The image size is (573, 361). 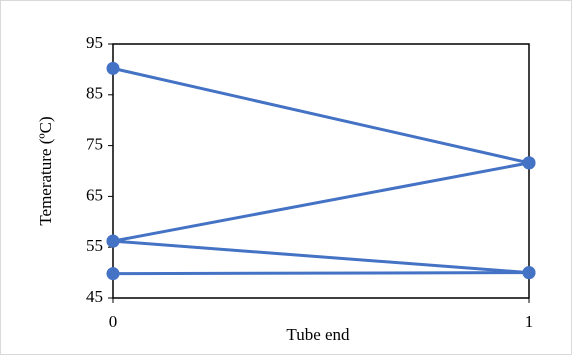 What do you see at coordinates (45, 170) in the screenshot?
I see `y-axis-title: Temerature (ºC)` at bounding box center [45, 170].